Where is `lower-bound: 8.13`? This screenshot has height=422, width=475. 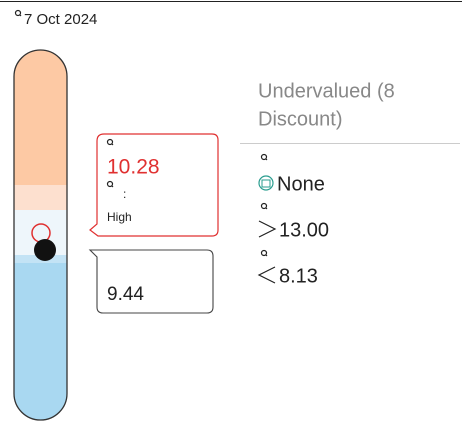
lower-bound: 8.13 is located at coordinates (298, 276).